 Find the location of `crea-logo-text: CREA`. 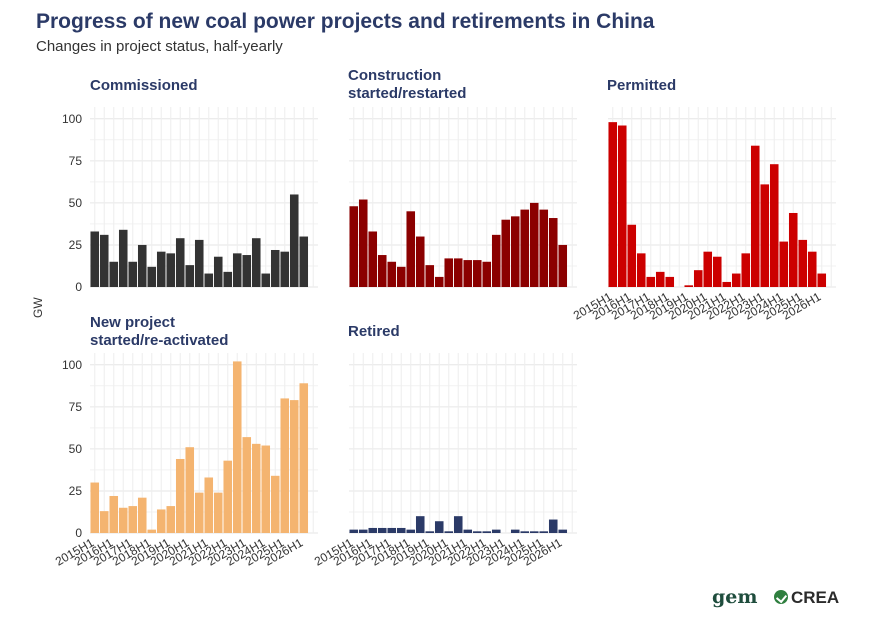

crea-logo-text: CREA is located at coordinates (815, 597).